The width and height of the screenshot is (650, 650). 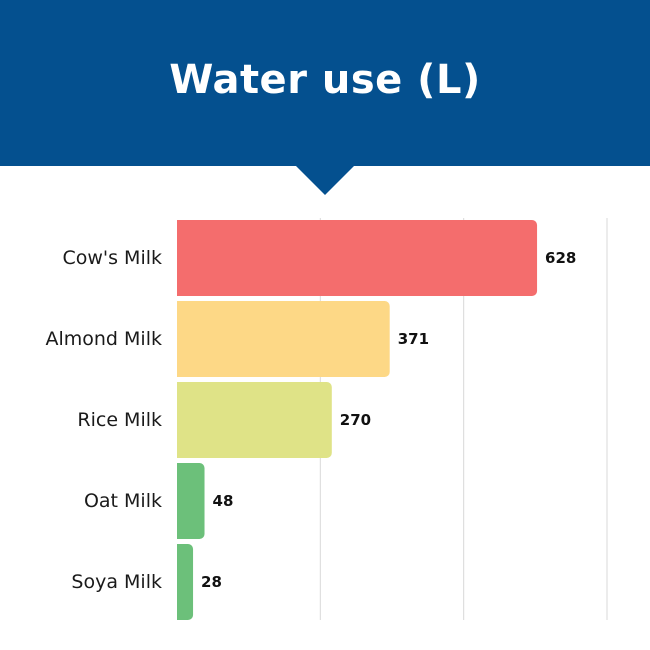 I want to click on chart-title: Water use (L), so click(x=325, y=80).